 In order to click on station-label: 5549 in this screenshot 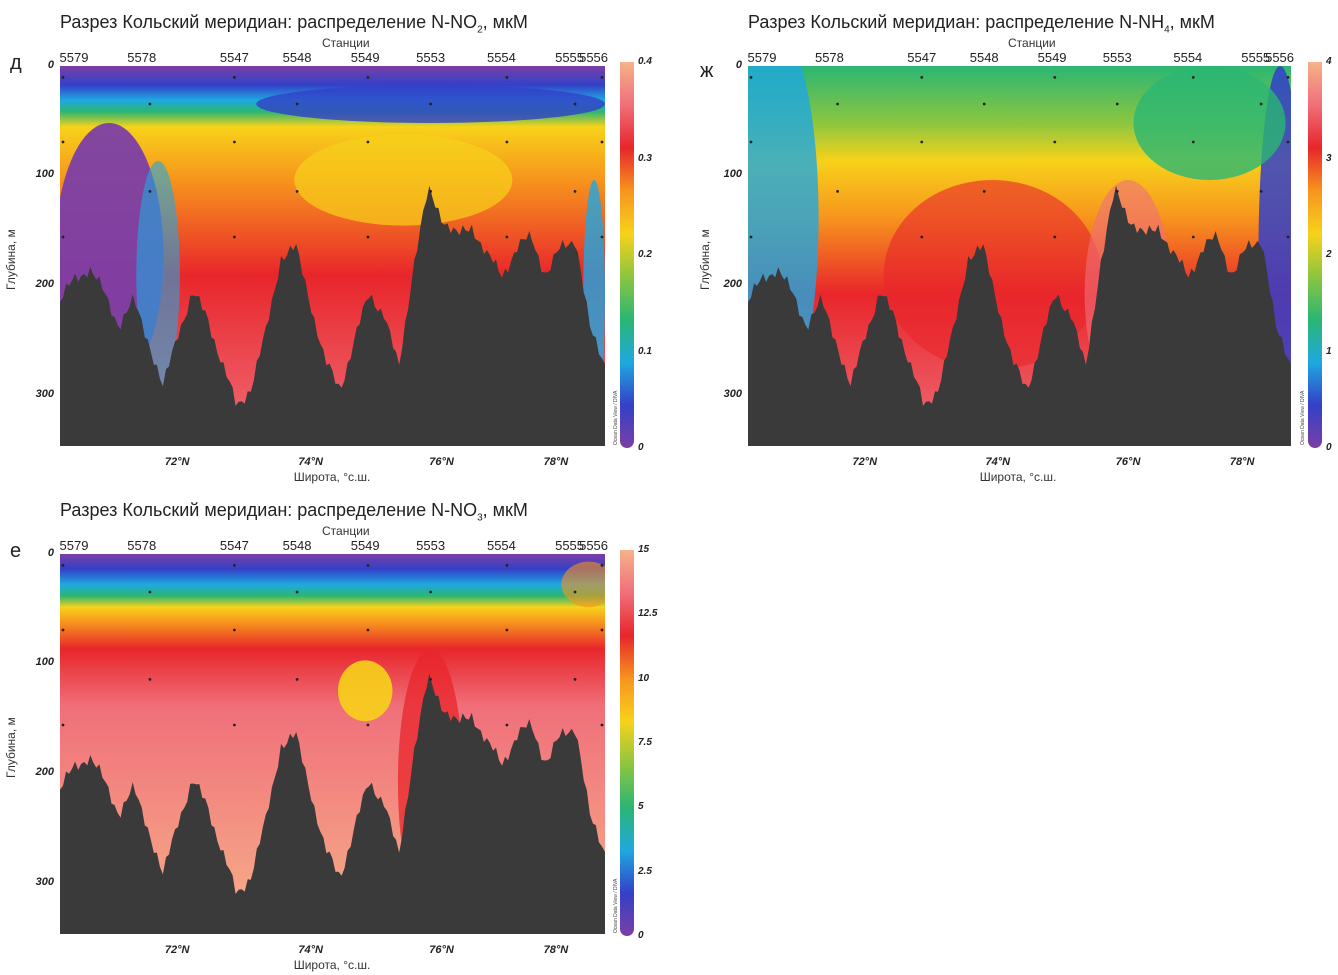, I will do `click(365, 57)`.